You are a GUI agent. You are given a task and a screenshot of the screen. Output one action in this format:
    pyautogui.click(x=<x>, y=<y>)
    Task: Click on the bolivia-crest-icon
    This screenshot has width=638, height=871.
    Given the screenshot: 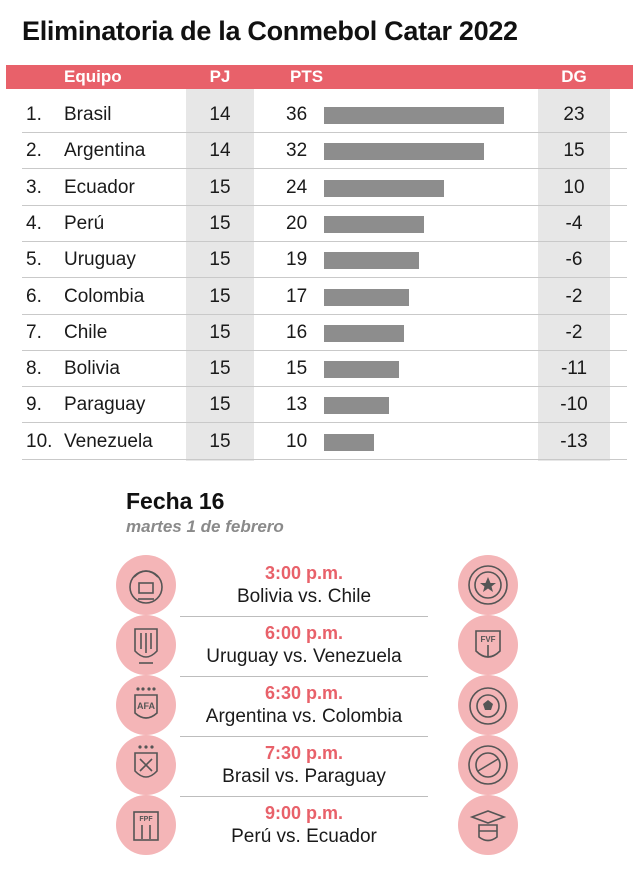 What is the action you would take?
    pyautogui.click(x=146, y=585)
    